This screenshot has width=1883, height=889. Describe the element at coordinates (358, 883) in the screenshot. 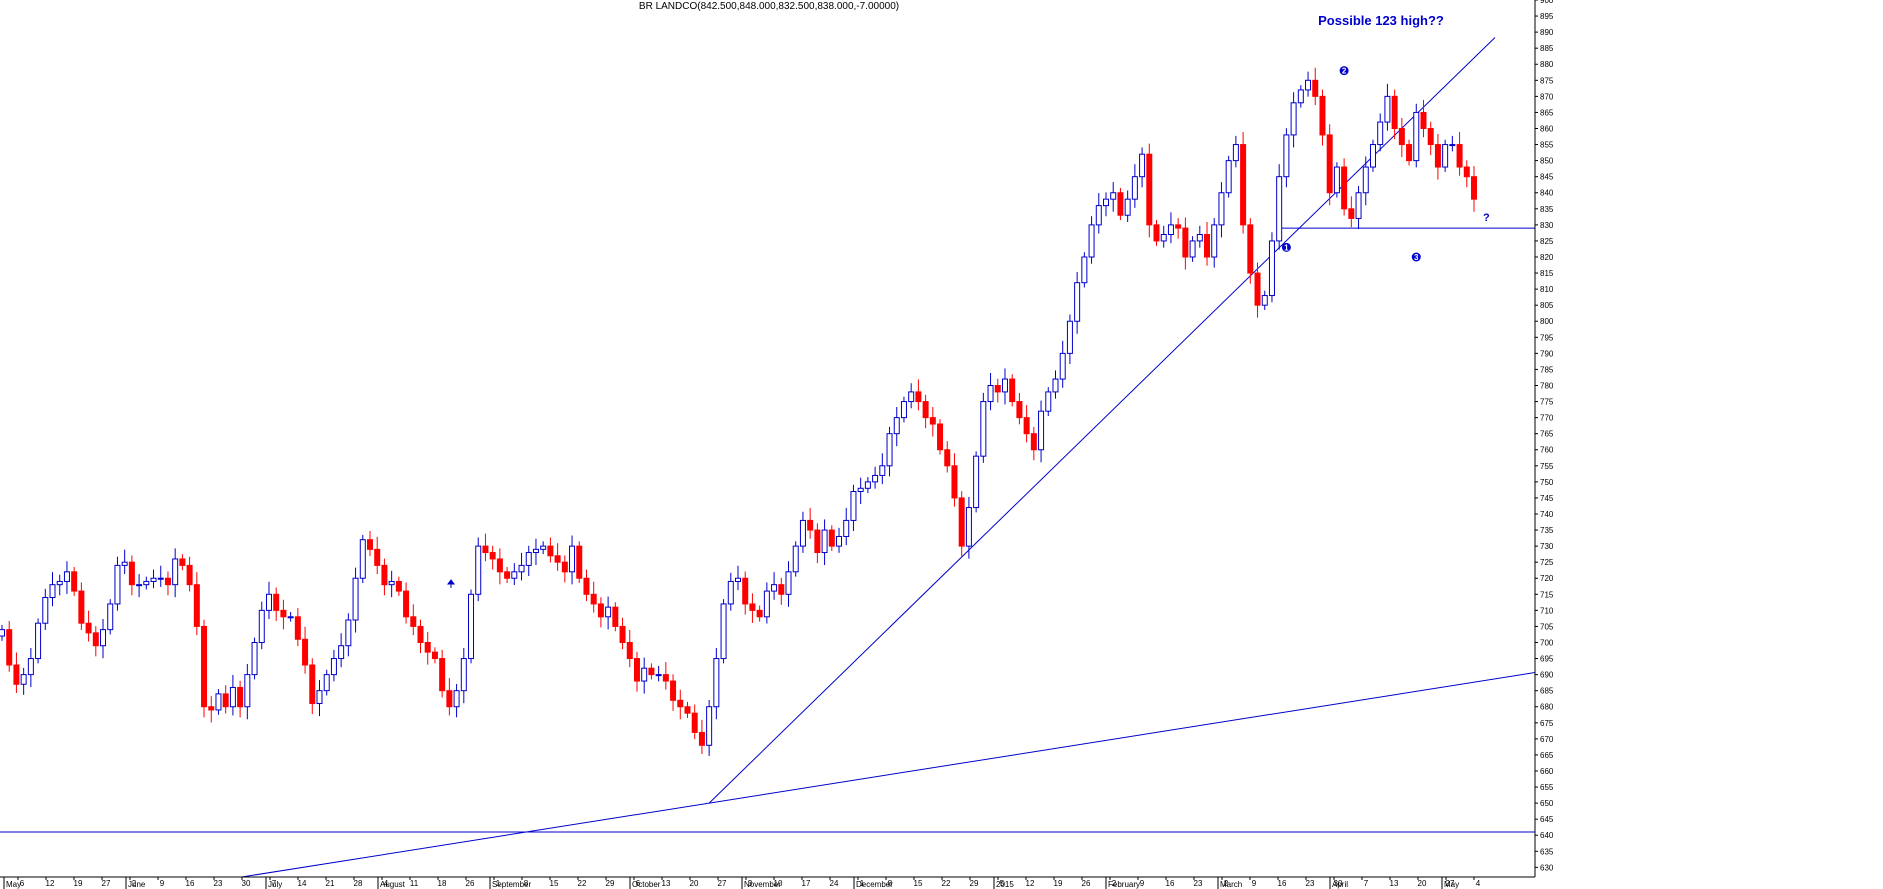

I see `x-tick-label: 28` at that location.